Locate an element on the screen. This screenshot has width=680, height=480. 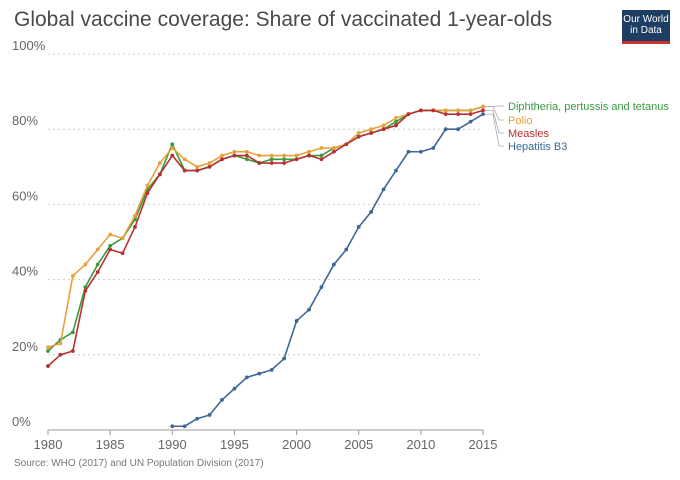
legend-label-diphtheria-pertussis-and-tetanus: Diphtheria, pertussis and tetanus is located at coordinates (588, 107).